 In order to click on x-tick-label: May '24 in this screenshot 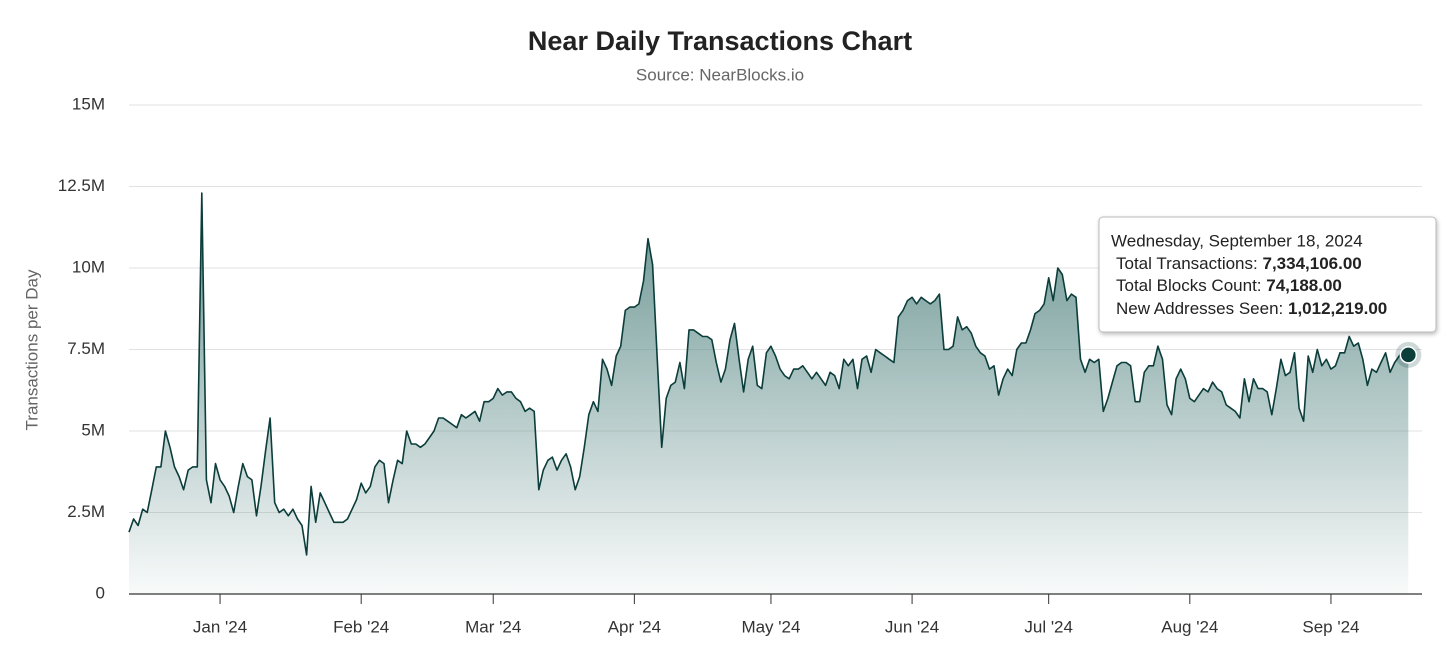, I will do `click(770, 626)`.